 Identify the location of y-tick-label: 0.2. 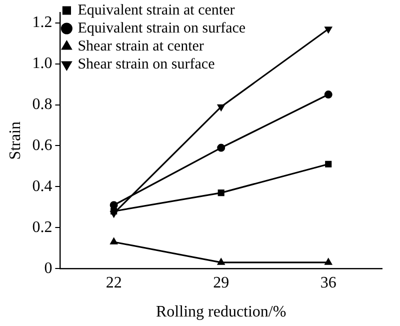
(42, 227).